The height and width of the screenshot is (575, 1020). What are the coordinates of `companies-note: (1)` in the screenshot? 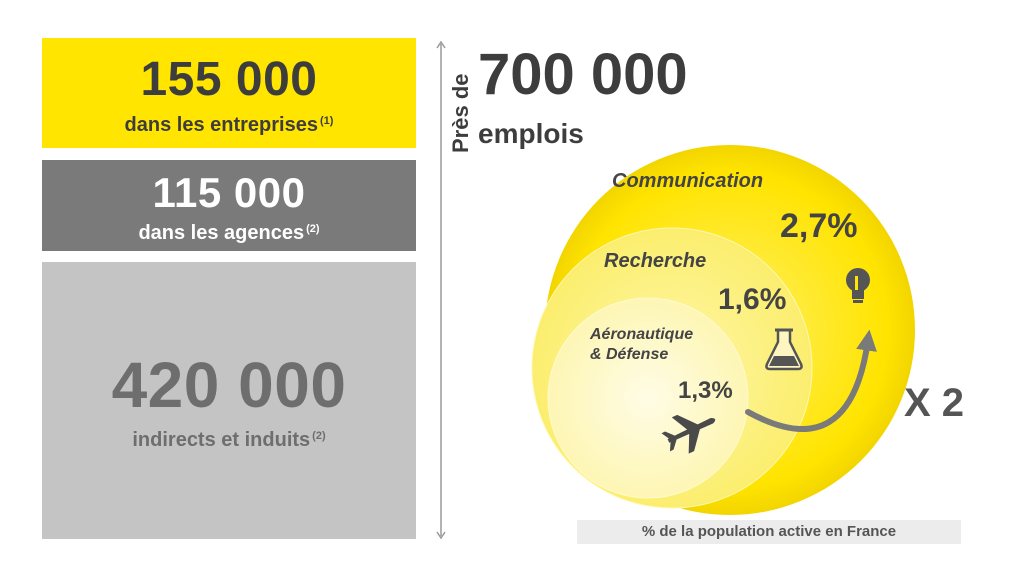 It's located at (326, 121).